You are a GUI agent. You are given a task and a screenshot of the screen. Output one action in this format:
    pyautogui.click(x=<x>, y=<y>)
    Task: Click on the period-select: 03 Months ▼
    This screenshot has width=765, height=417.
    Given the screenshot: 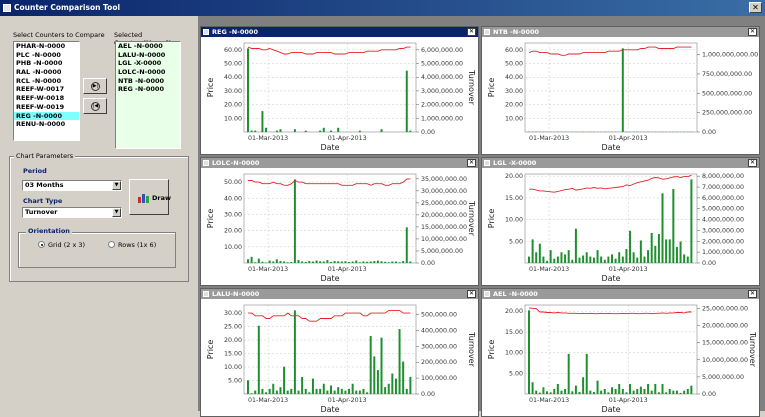 What is the action you would take?
    pyautogui.click(x=72, y=185)
    